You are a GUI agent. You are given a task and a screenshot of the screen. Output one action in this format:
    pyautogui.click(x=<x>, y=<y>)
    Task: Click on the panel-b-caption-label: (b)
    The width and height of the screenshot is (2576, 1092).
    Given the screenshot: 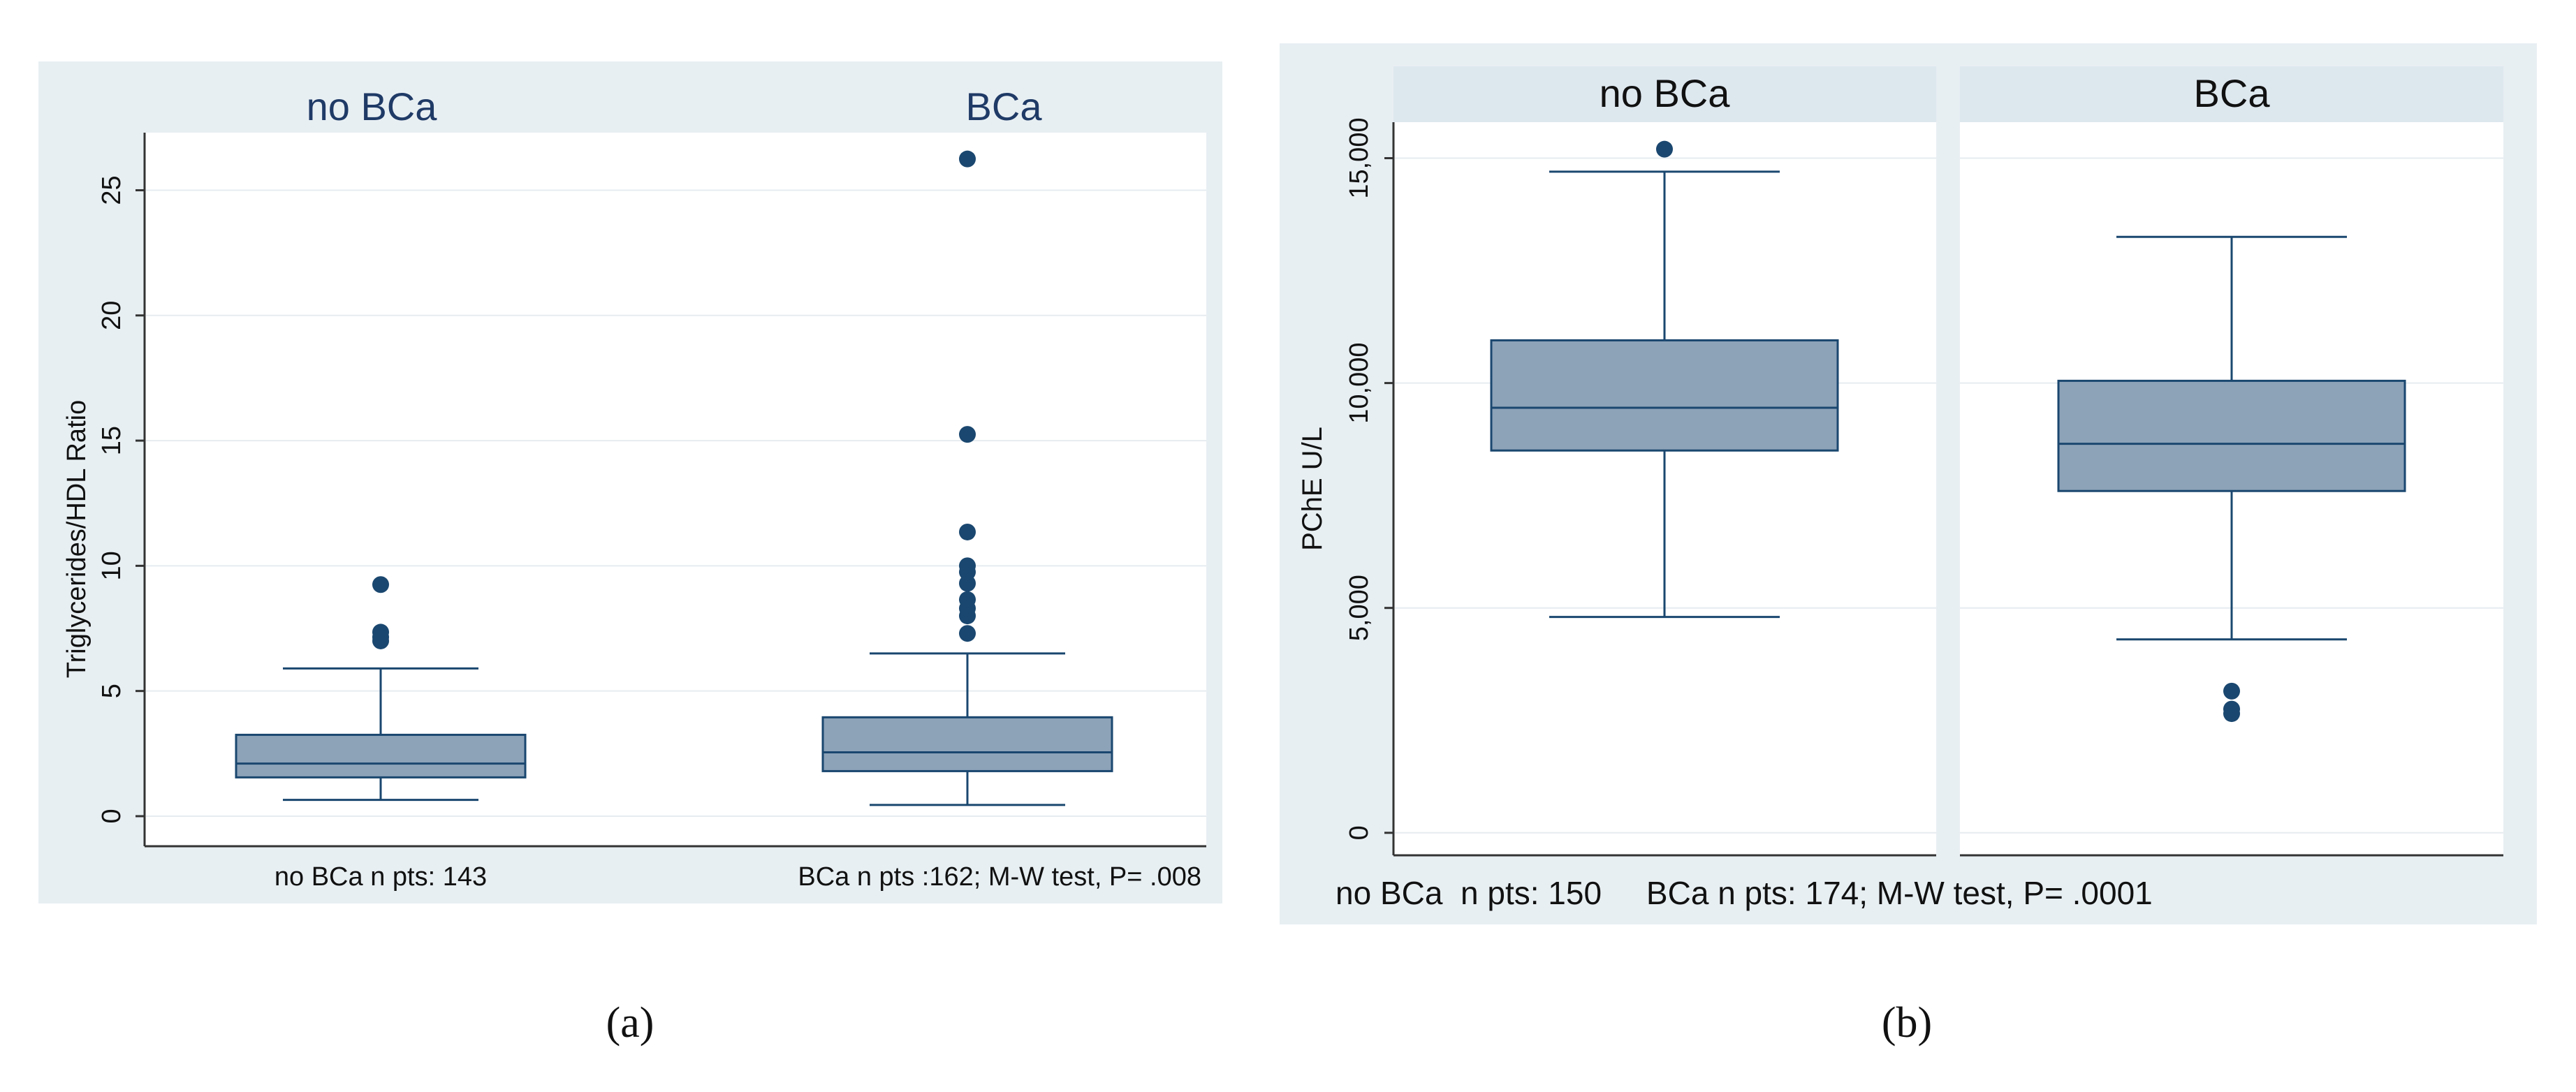 What is the action you would take?
    pyautogui.click(x=1907, y=1023)
    